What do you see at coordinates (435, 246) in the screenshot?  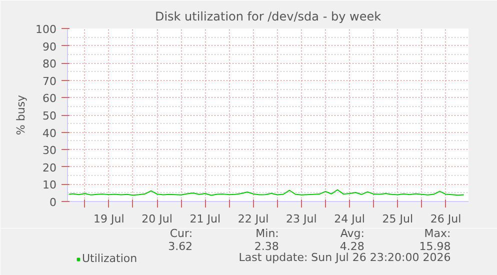 I see `text: 15.98` at bounding box center [435, 246].